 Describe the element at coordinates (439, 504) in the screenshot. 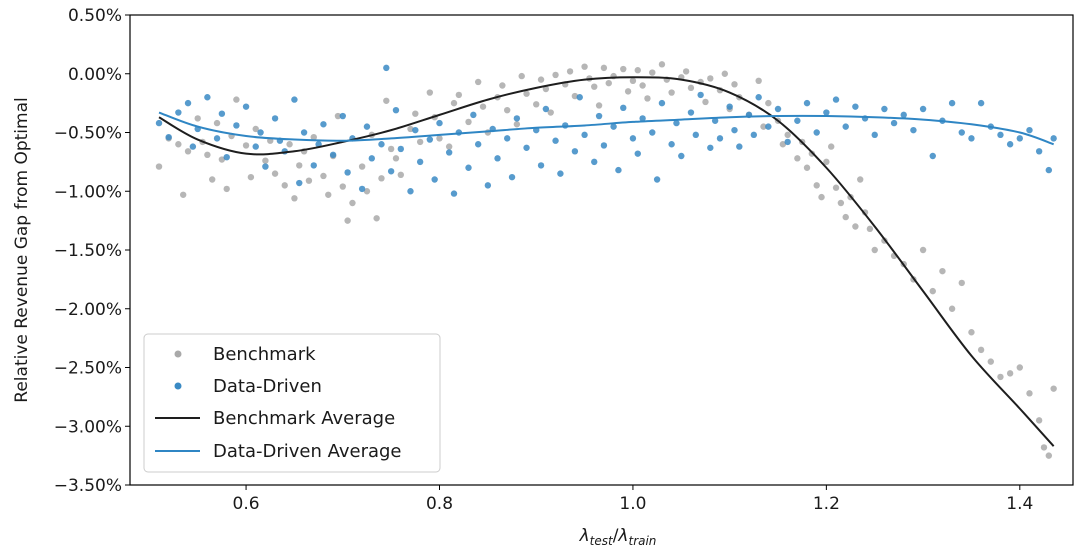

I see `x-tick-label: 0.8` at that location.